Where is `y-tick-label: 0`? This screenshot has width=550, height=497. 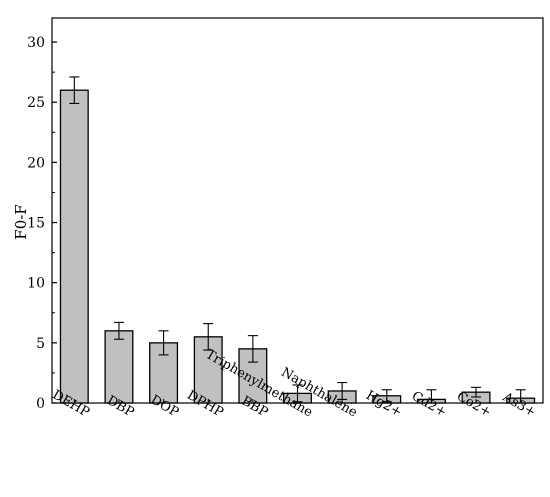 y-tick-label: 0 is located at coordinates (40, 404).